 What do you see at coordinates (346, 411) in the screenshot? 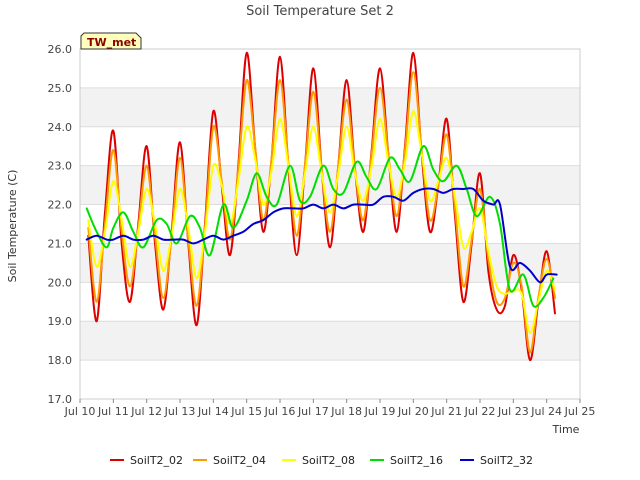
I see `x-tick-label: Jul 18` at bounding box center [346, 411].